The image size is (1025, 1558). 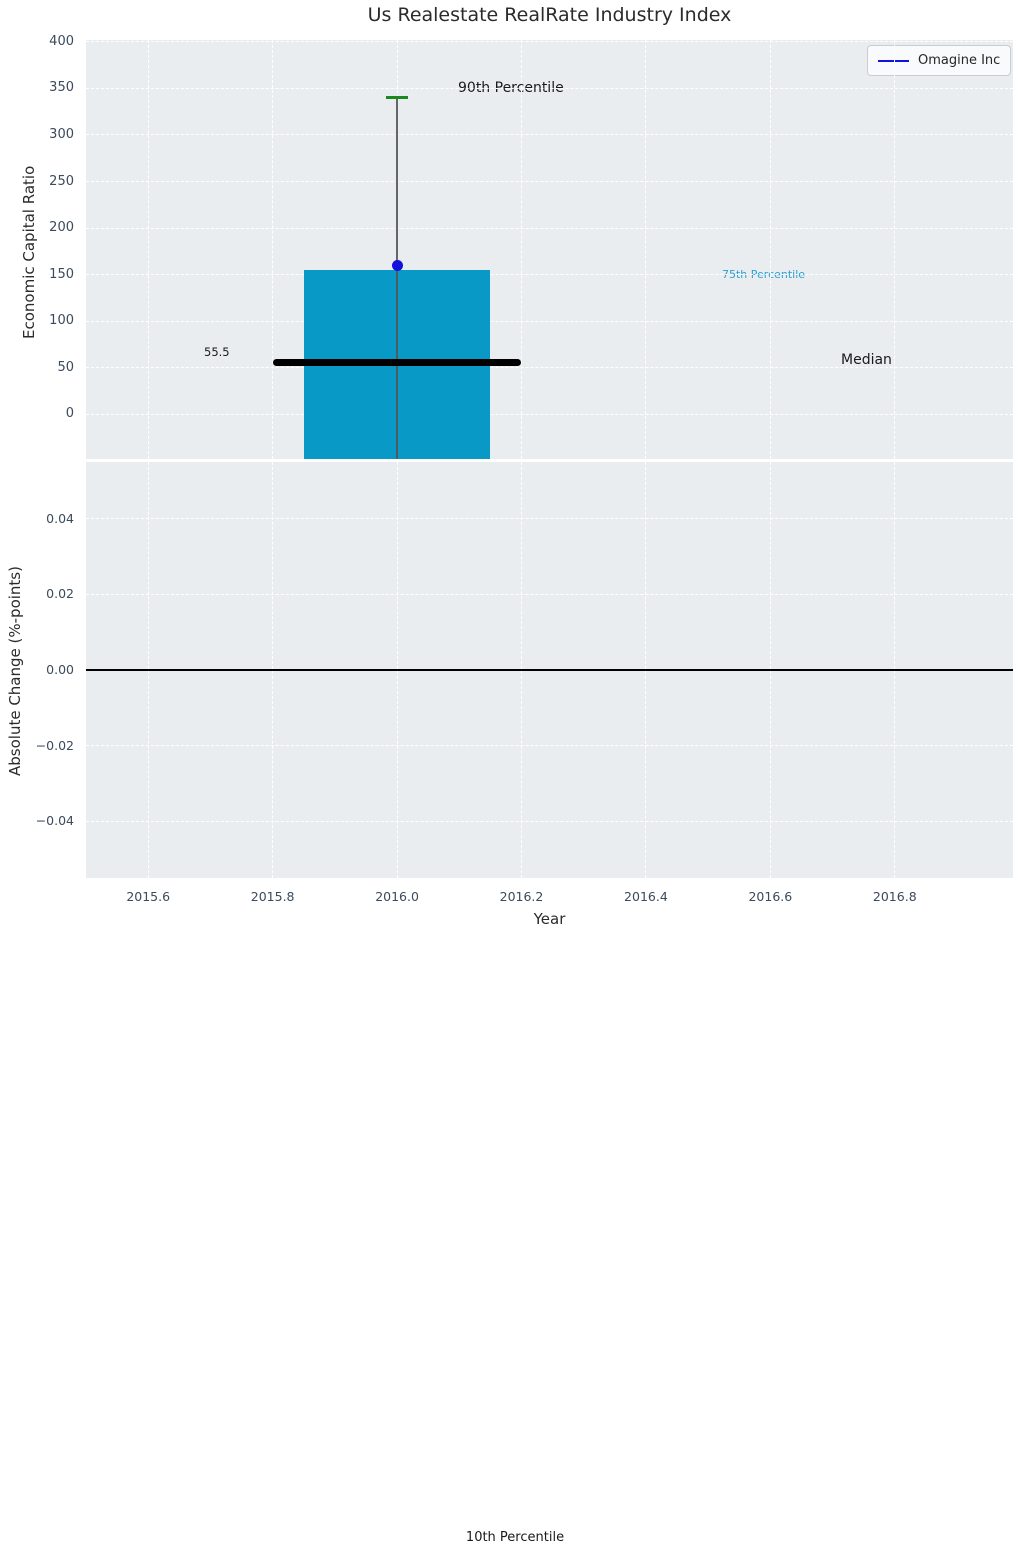 I want to click on x-tick-label: 2016.8, so click(x=894, y=896).